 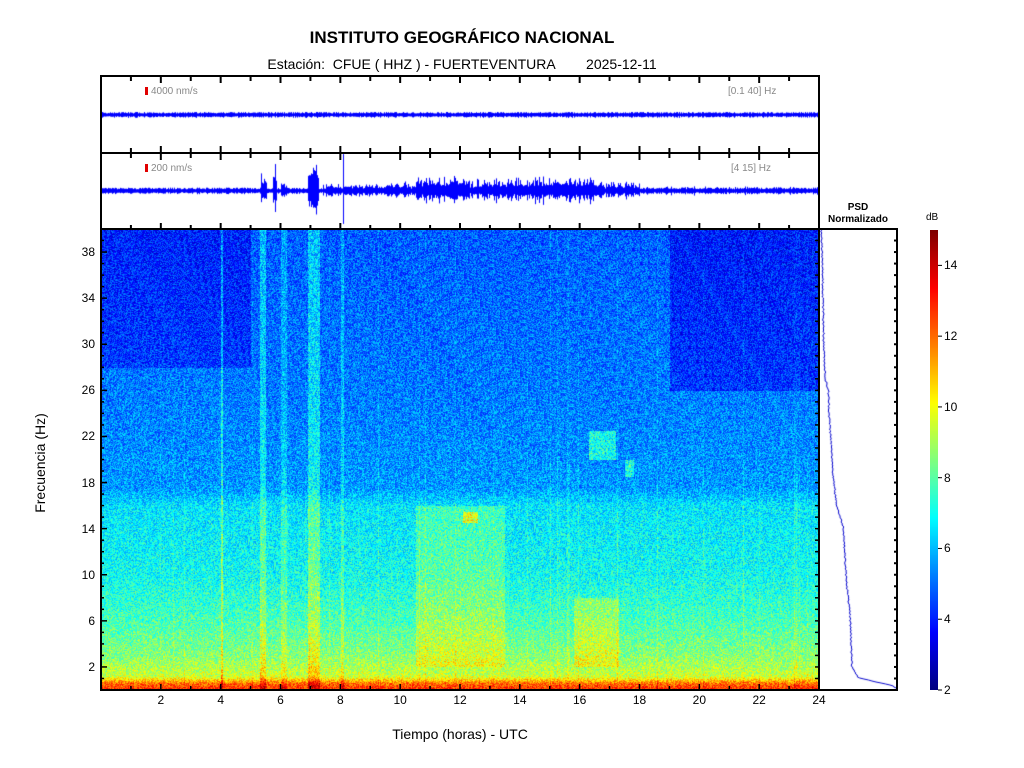 What do you see at coordinates (88, 574) in the screenshot?
I see `y-tick-label: 10` at bounding box center [88, 574].